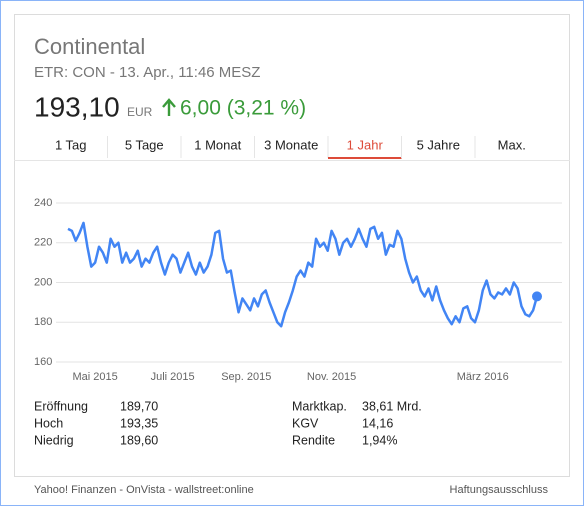  Describe the element at coordinates (379, 440) in the screenshot. I see `stat-value: 1,94%` at that location.